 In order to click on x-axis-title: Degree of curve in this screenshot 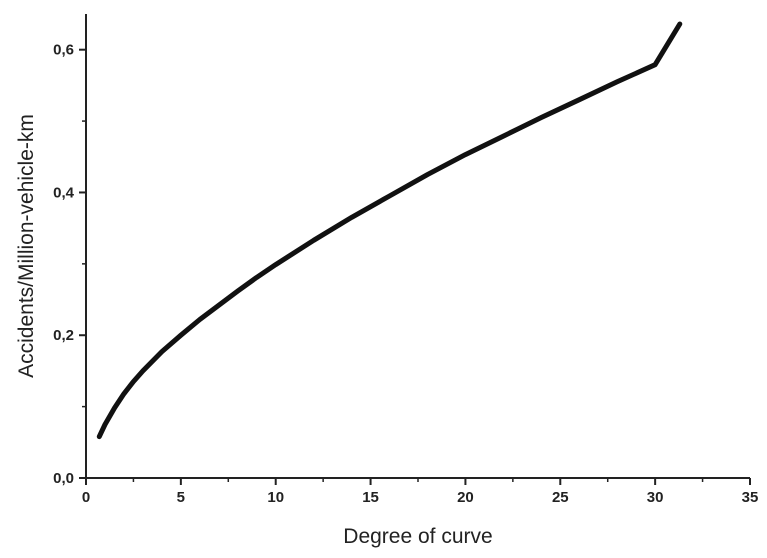, I will do `click(417, 536)`.